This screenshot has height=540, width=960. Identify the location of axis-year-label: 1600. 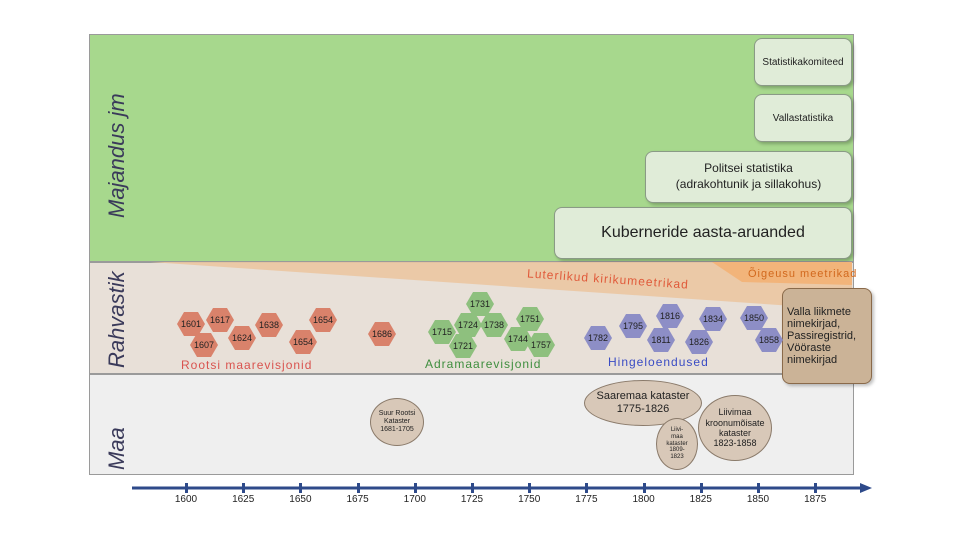
(186, 499).